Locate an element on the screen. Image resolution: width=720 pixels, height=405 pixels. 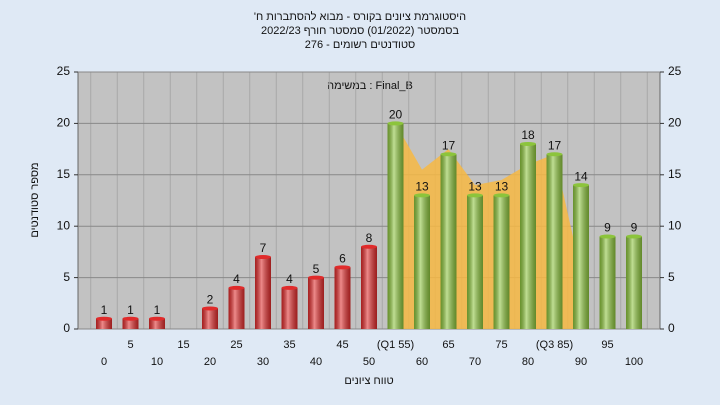
chart-subtitle: בסמסטר (01/2022) סמסטר חורף 2022/23 is located at coordinates (360, 31).